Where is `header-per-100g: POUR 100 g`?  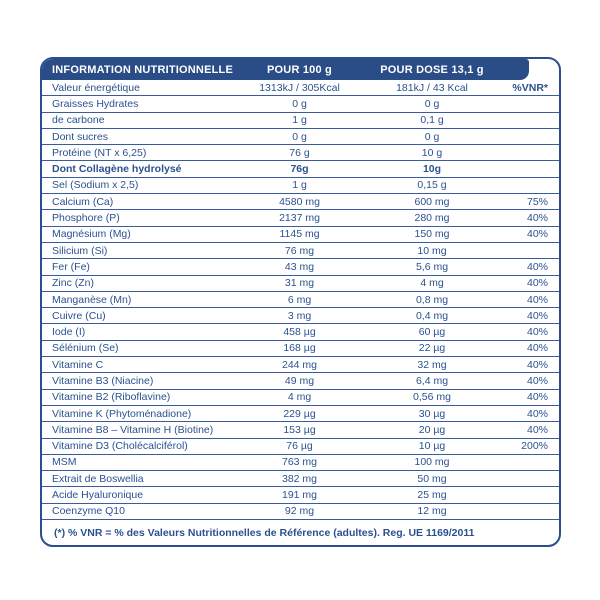
header-per-100g: POUR 100 g is located at coordinates (299, 69).